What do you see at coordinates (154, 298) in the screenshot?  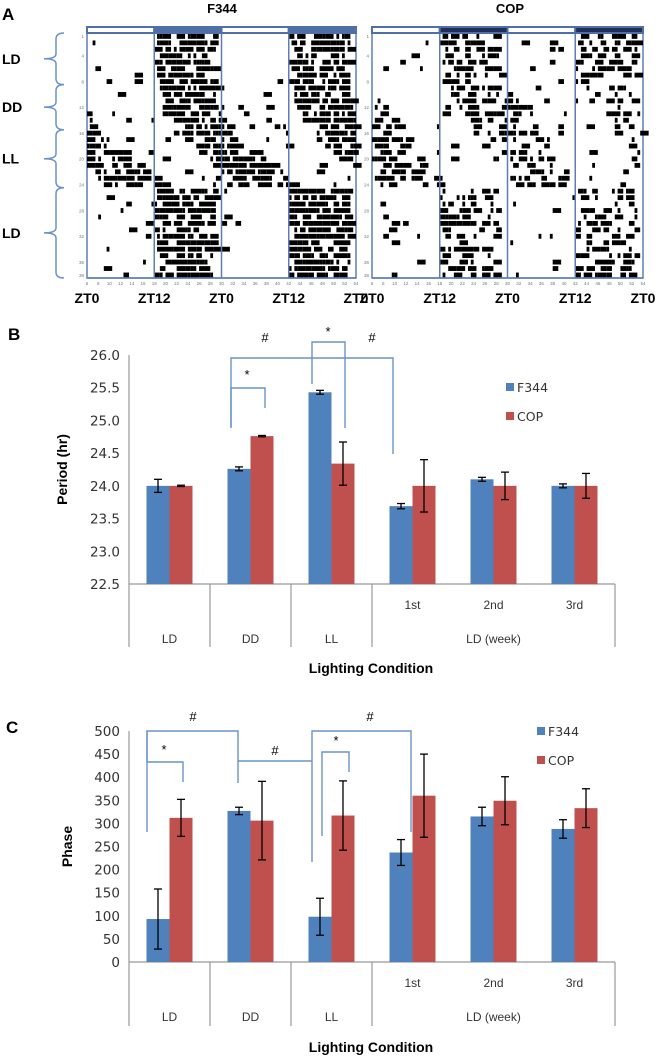 I see `zt-label: ZT12` at bounding box center [154, 298].